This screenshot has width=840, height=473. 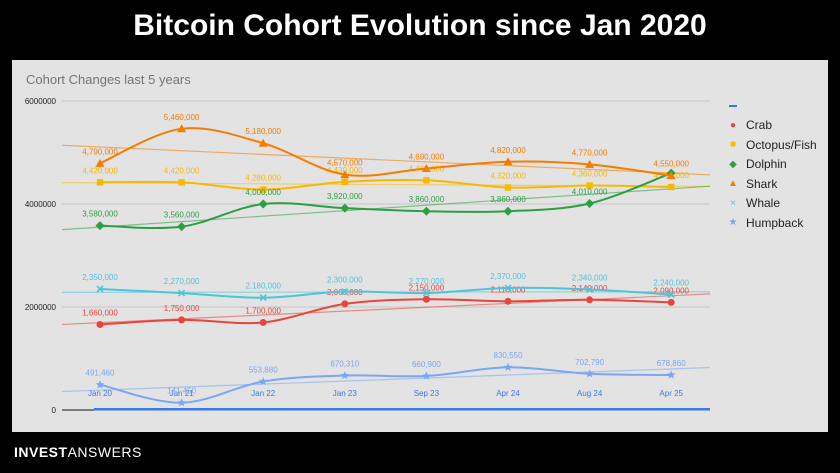 I want to click on brand-bold: INVEST, so click(x=41, y=452).